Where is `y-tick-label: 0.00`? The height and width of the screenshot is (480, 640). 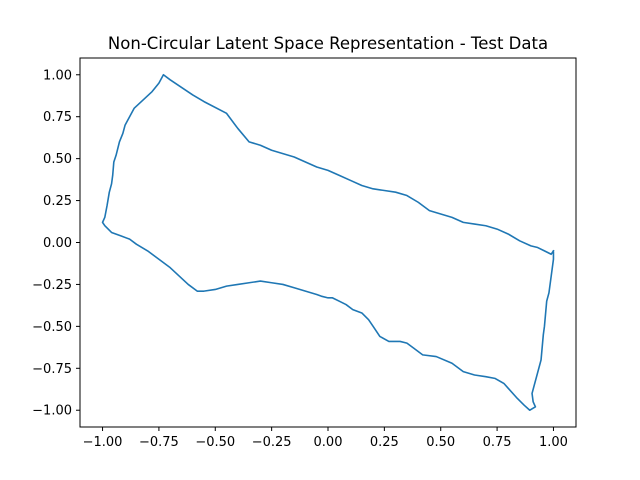
y-tick-label: 0.00 is located at coordinates (57, 243).